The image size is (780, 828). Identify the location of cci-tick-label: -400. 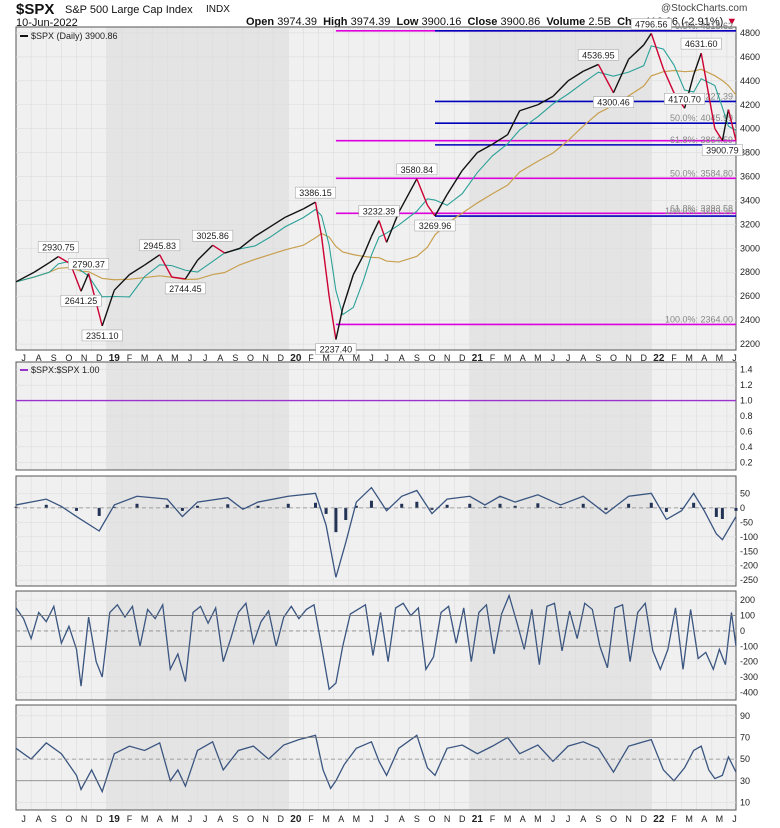
(749, 692).